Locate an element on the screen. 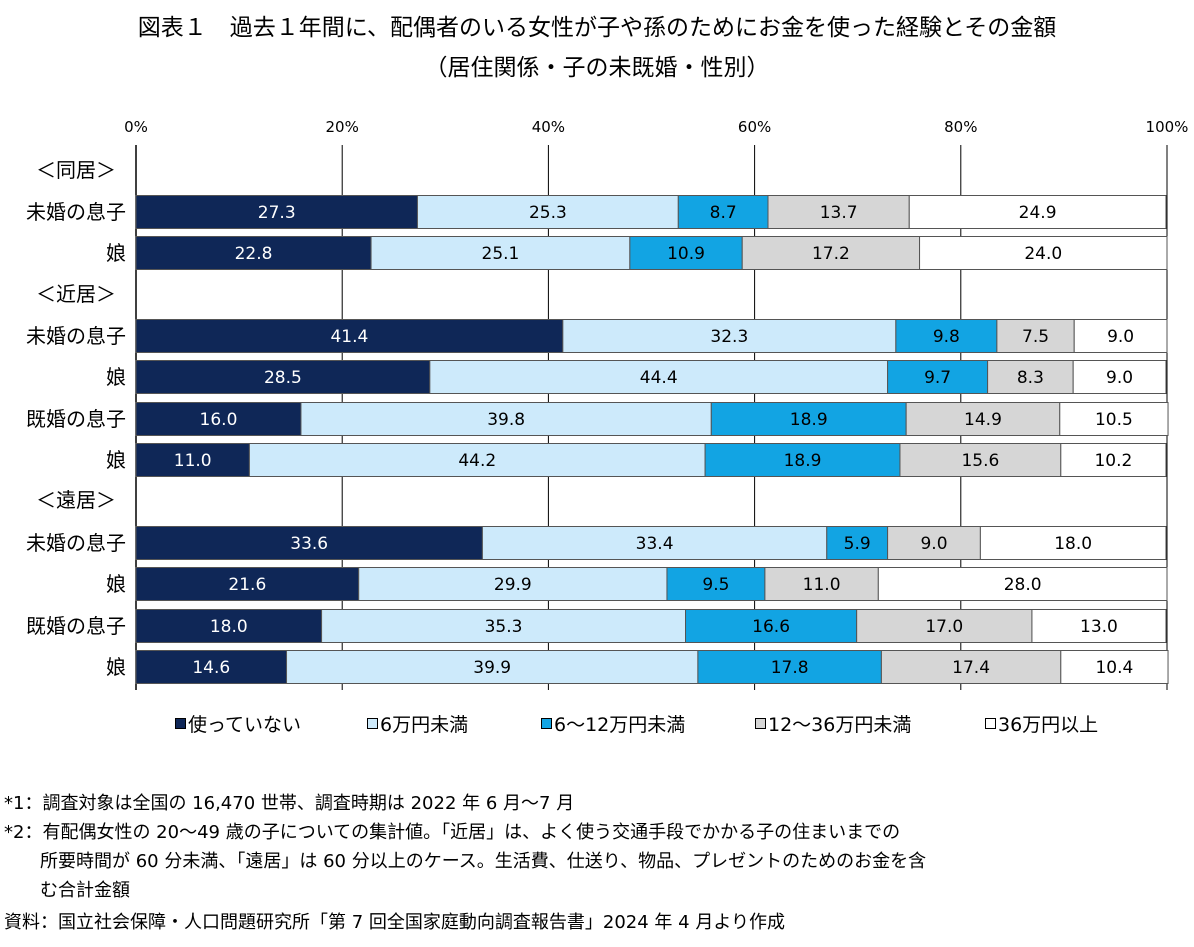 Image resolution: width=1194 pixels, height=947 pixels. data-label: 18.9 is located at coordinates (809, 420).